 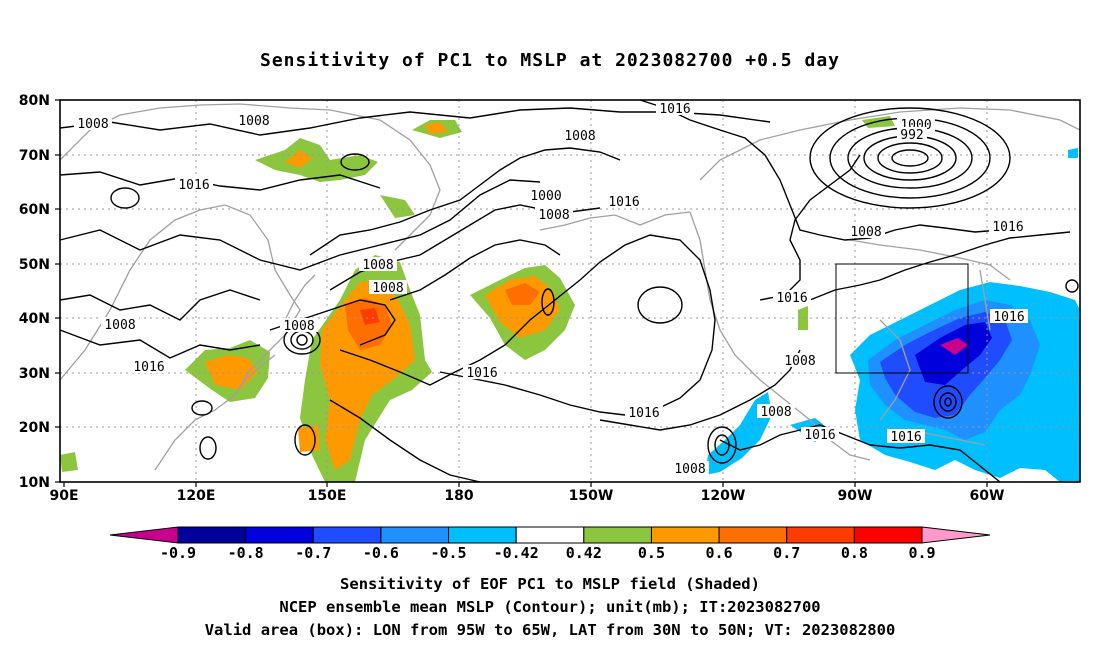 What do you see at coordinates (921, 553) in the screenshot?
I see `colorbar-tick-label: 0.9` at bounding box center [921, 553].